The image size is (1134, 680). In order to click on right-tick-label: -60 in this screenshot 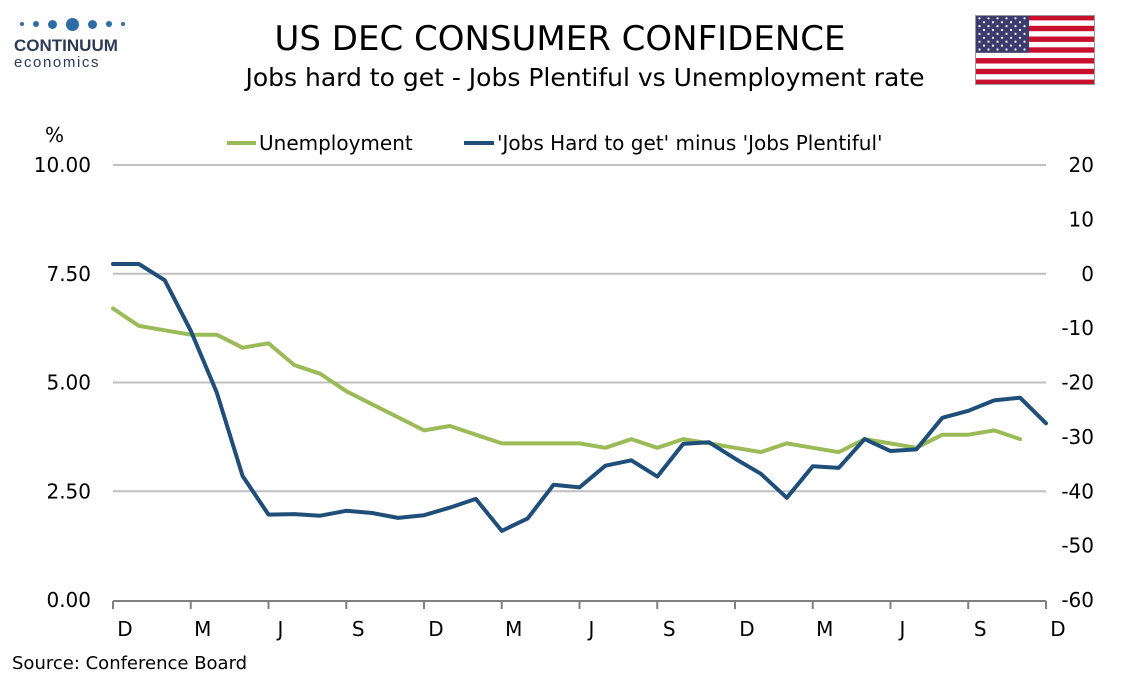, I will do `click(1077, 600)`.